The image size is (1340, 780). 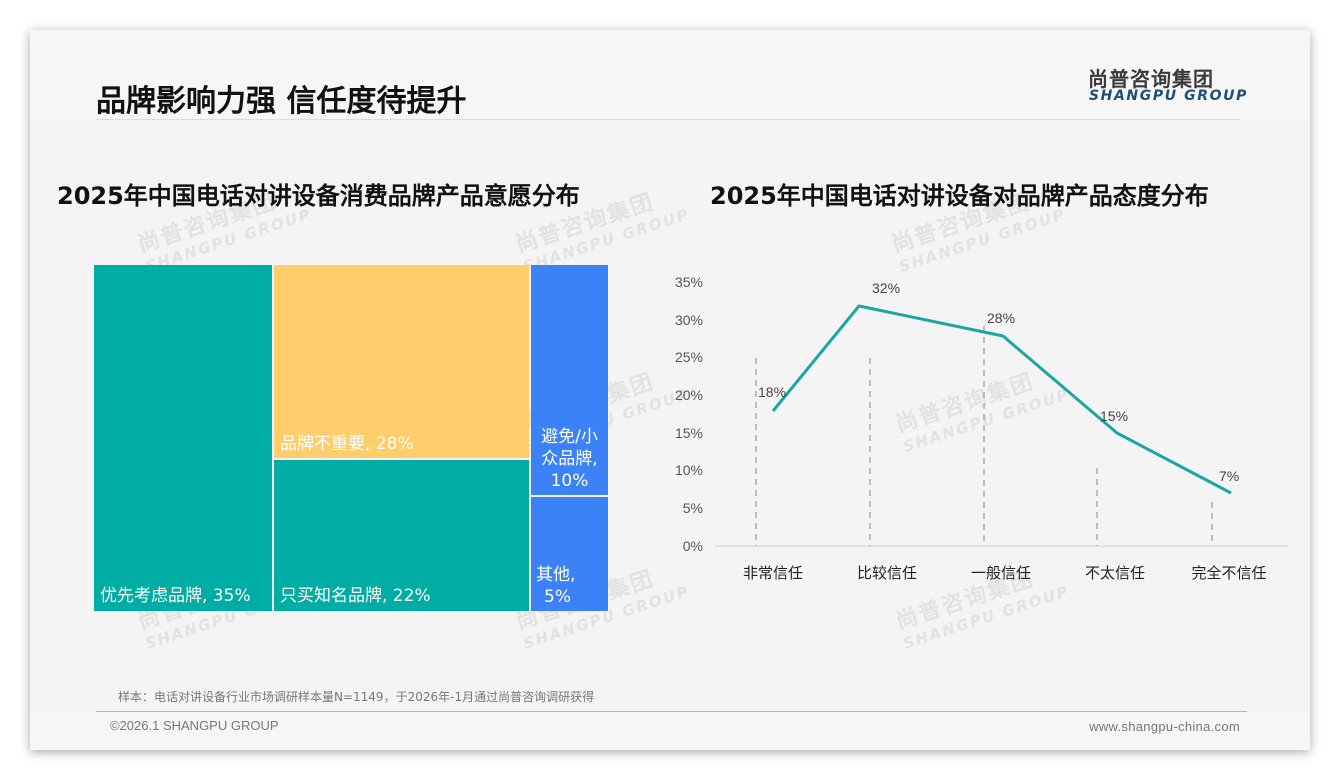 I want to click on svg-text: 不太信任, so click(x=1115, y=573).